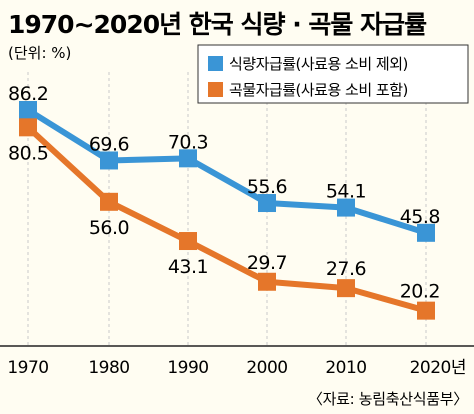  I want to click on legend-label: 곡물자급률(사료용 소비 포함), so click(318, 90).